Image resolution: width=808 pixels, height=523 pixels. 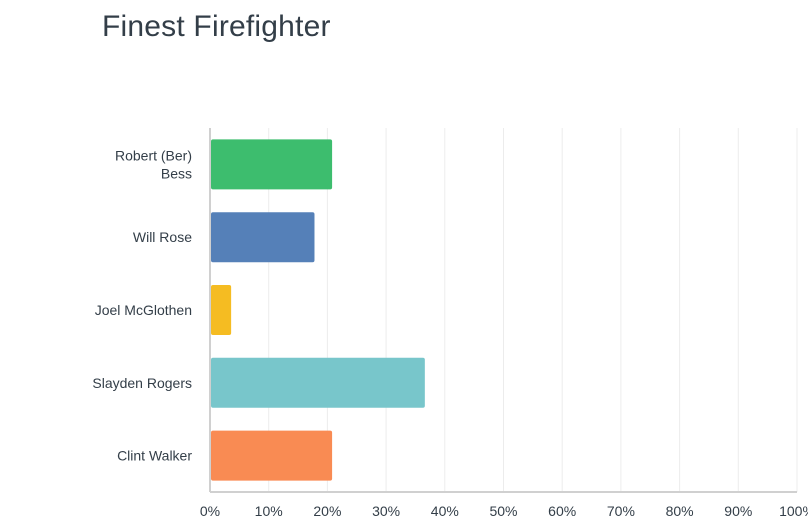 What do you see at coordinates (154, 456) in the screenshot?
I see `category-label: Clint Walker` at bounding box center [154, 456].